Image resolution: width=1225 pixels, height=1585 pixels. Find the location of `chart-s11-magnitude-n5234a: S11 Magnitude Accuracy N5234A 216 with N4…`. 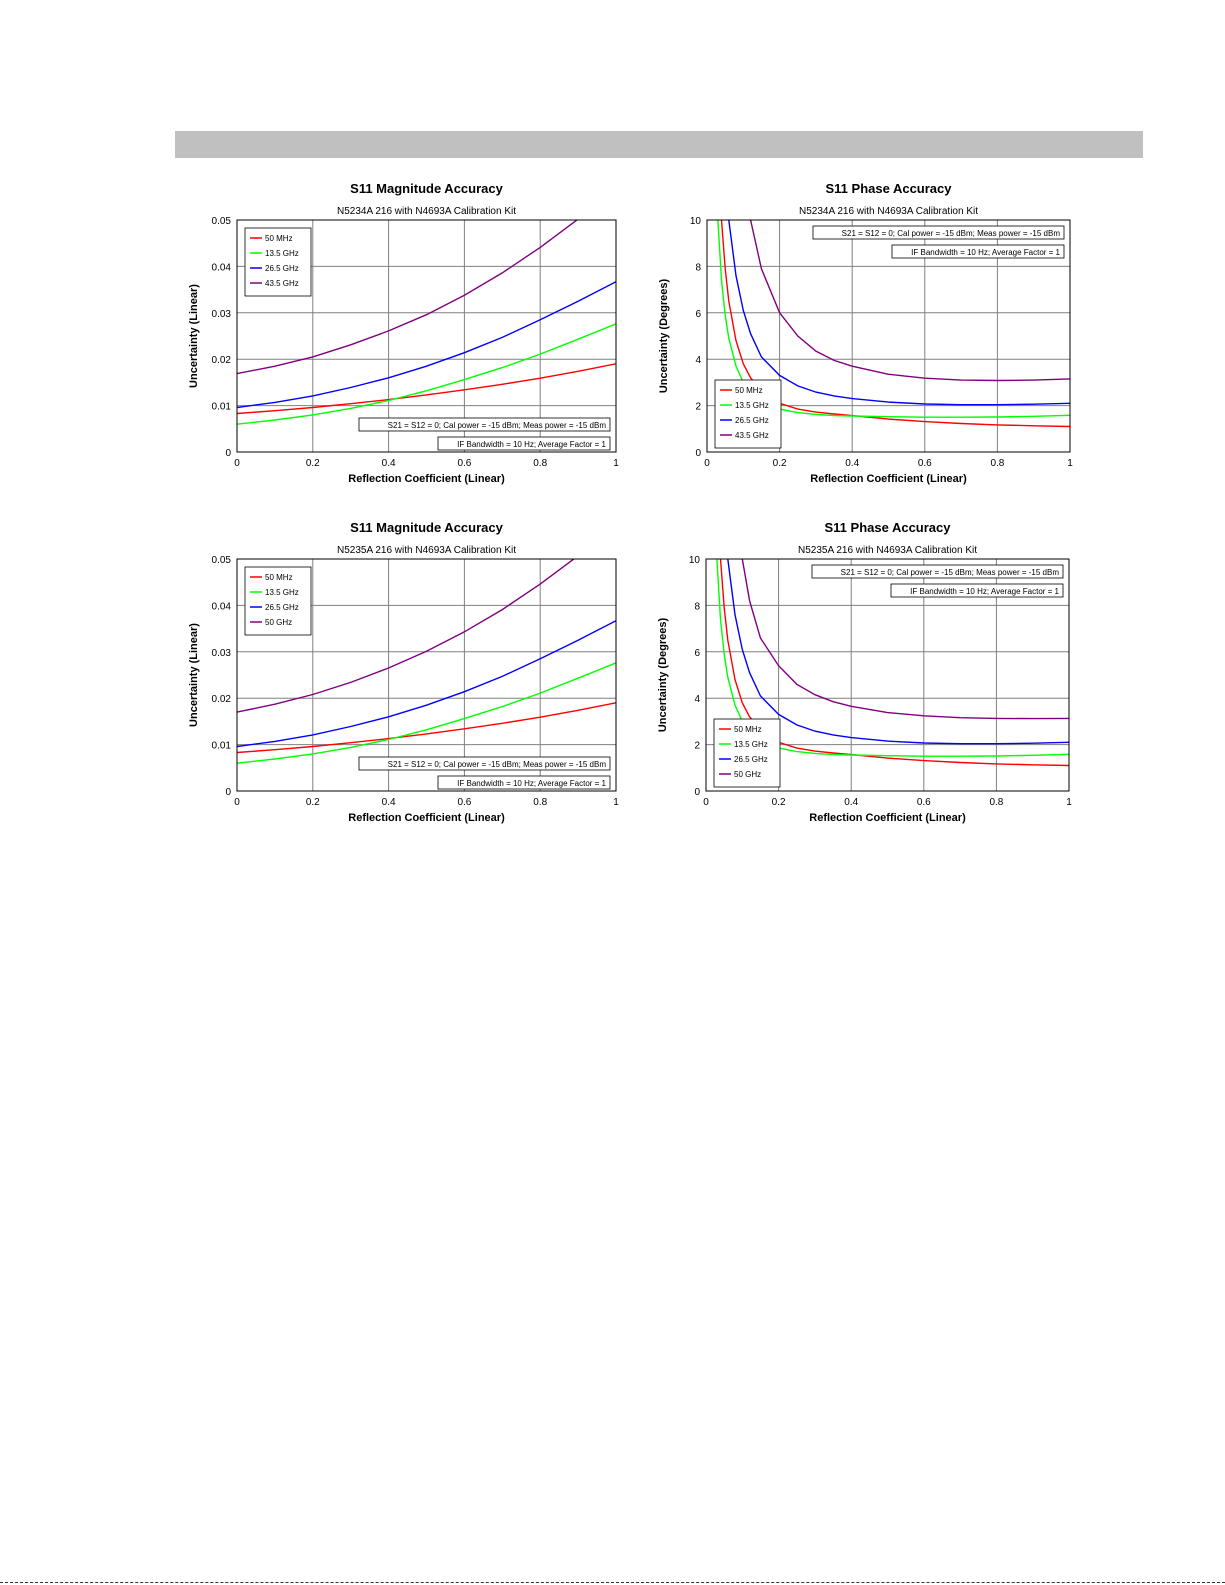

chart-s11-magnitude-n5234a: S11 Magnitude Accuracy N5234A 216 with N4… is located at coordinates (405, 336).